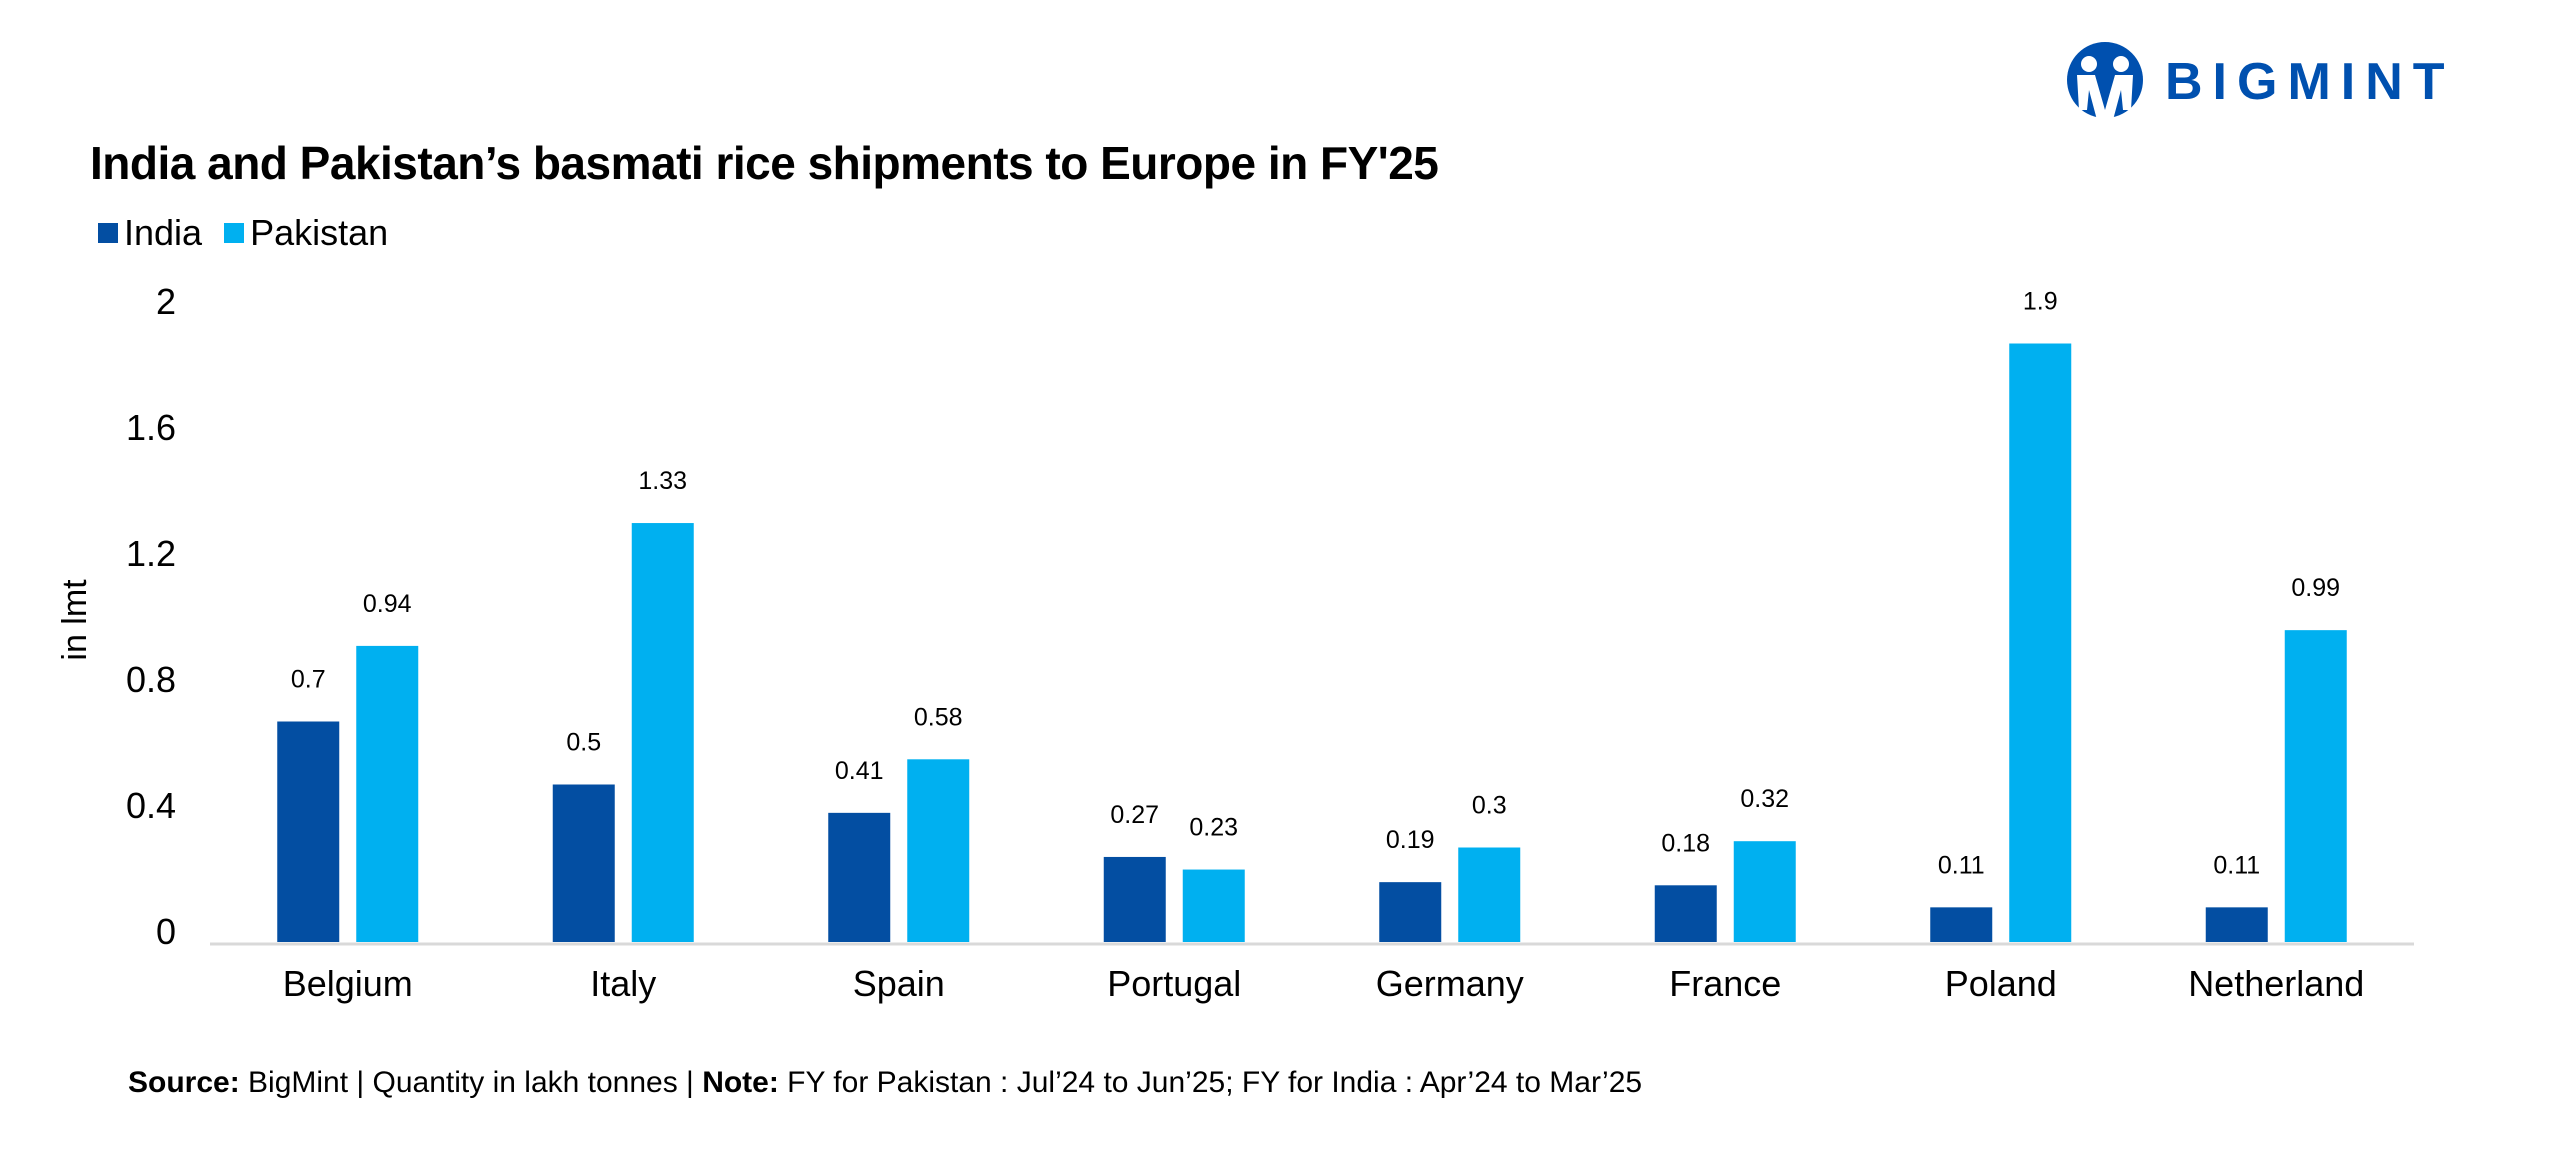 Image resolution: width=2560 pixels, height=1151 pixels. Describe the element at coordinates (938, 717) in the screenshot. I see `data-label-pakistan: 0.58` at that location.